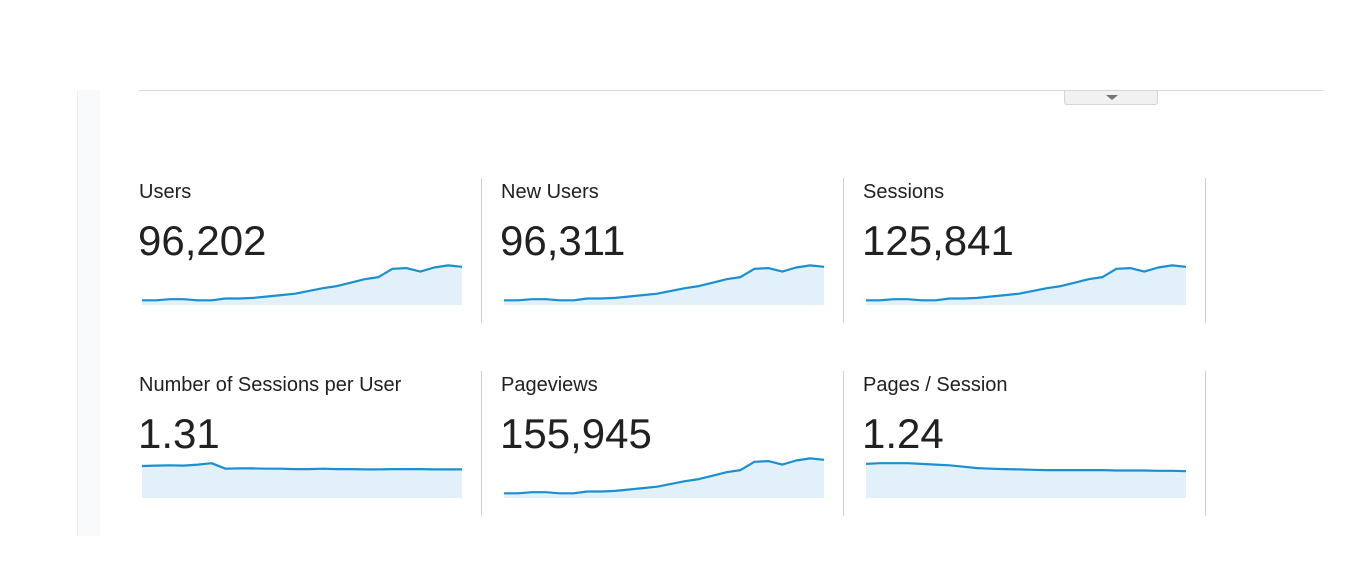 The height and width of the screenshot is (580, 1355). What do you see at coordinates (1034, 250) in the screenshot?
I see `metric-card-sessions: Sessions 125,841` at bounding box center [1034, 250].